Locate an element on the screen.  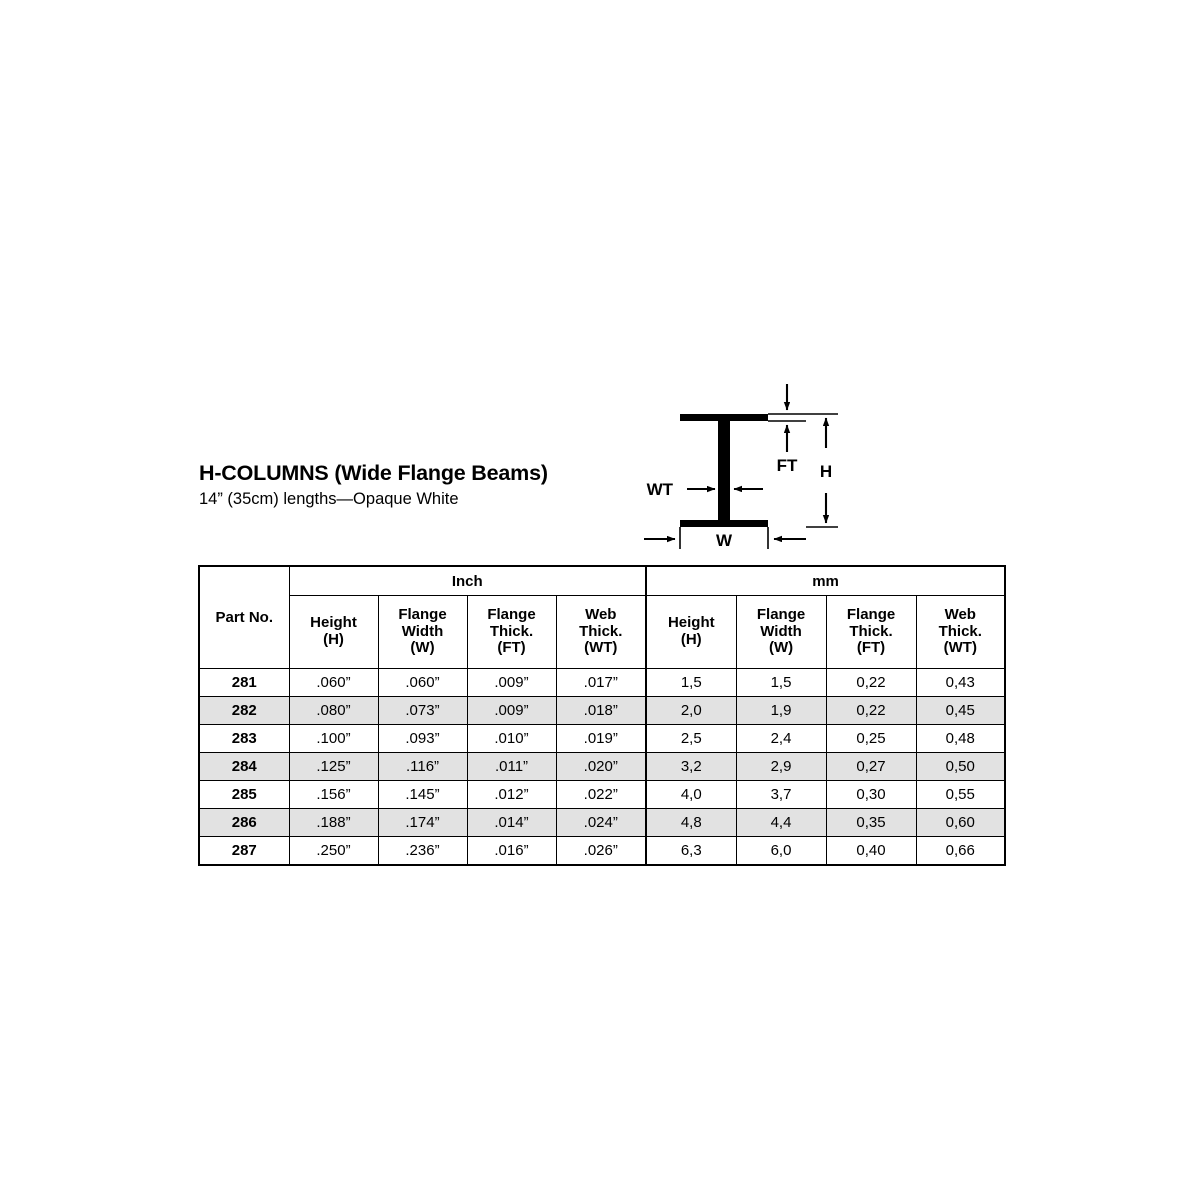
cell-mm-flange-width: 4,4 is located at coordinates (781, 822).